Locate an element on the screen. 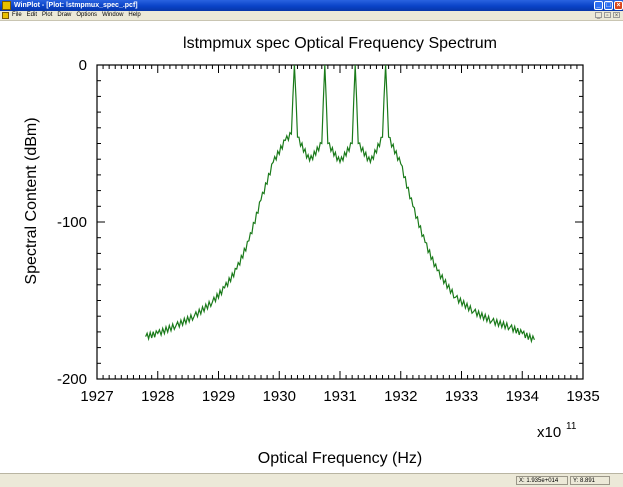 The height and width of the screenshot is (487, 623). status-y-readout: Y: 8.891 is located at coordinates (590, 480).